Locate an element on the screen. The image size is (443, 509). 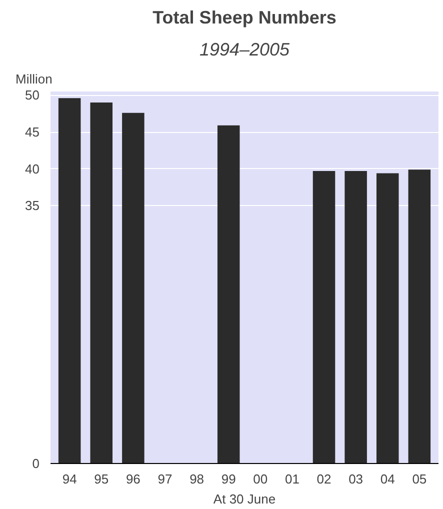
x-tick-label: 03 is located at coordinates (356, 479).